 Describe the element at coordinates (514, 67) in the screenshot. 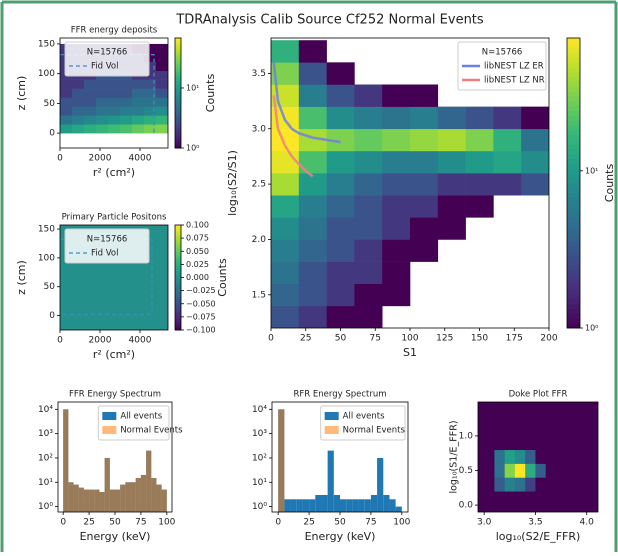

I see `legend-label: libNEST LZ ER` at that location.